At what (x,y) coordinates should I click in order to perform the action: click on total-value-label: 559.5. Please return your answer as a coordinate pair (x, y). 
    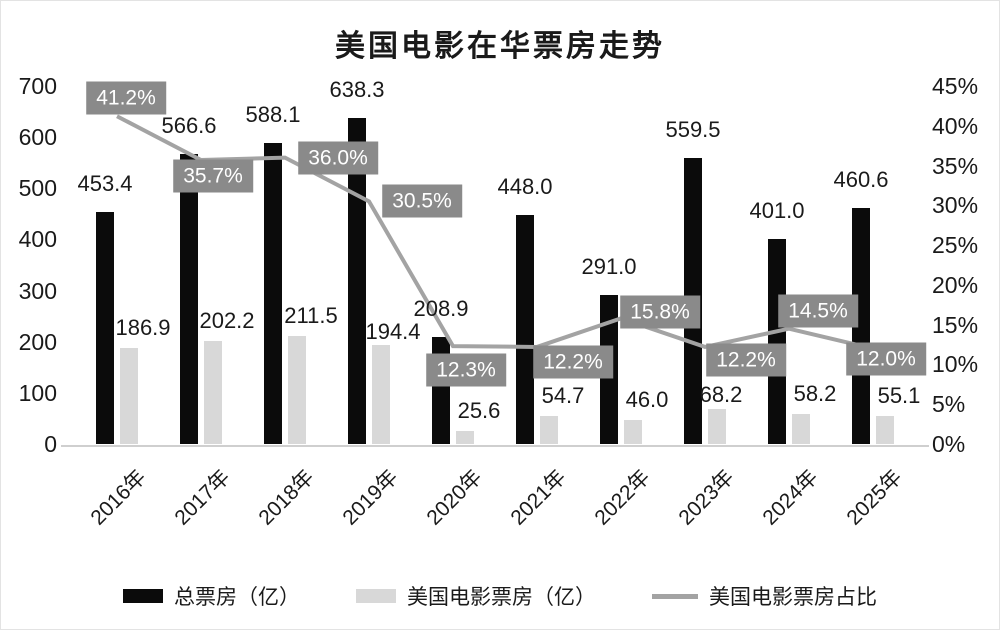
    Looking at the image, I should click on (693, 129).